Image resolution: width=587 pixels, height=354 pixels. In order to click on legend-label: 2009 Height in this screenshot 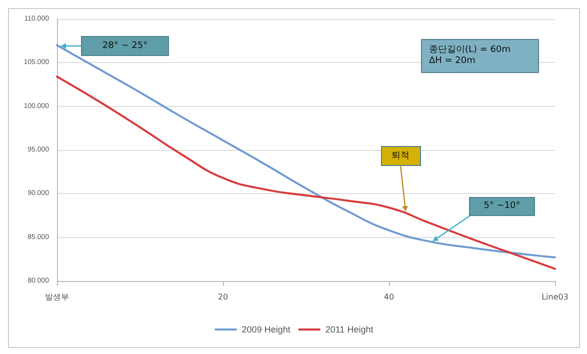, I will do `click(266, 329)`.